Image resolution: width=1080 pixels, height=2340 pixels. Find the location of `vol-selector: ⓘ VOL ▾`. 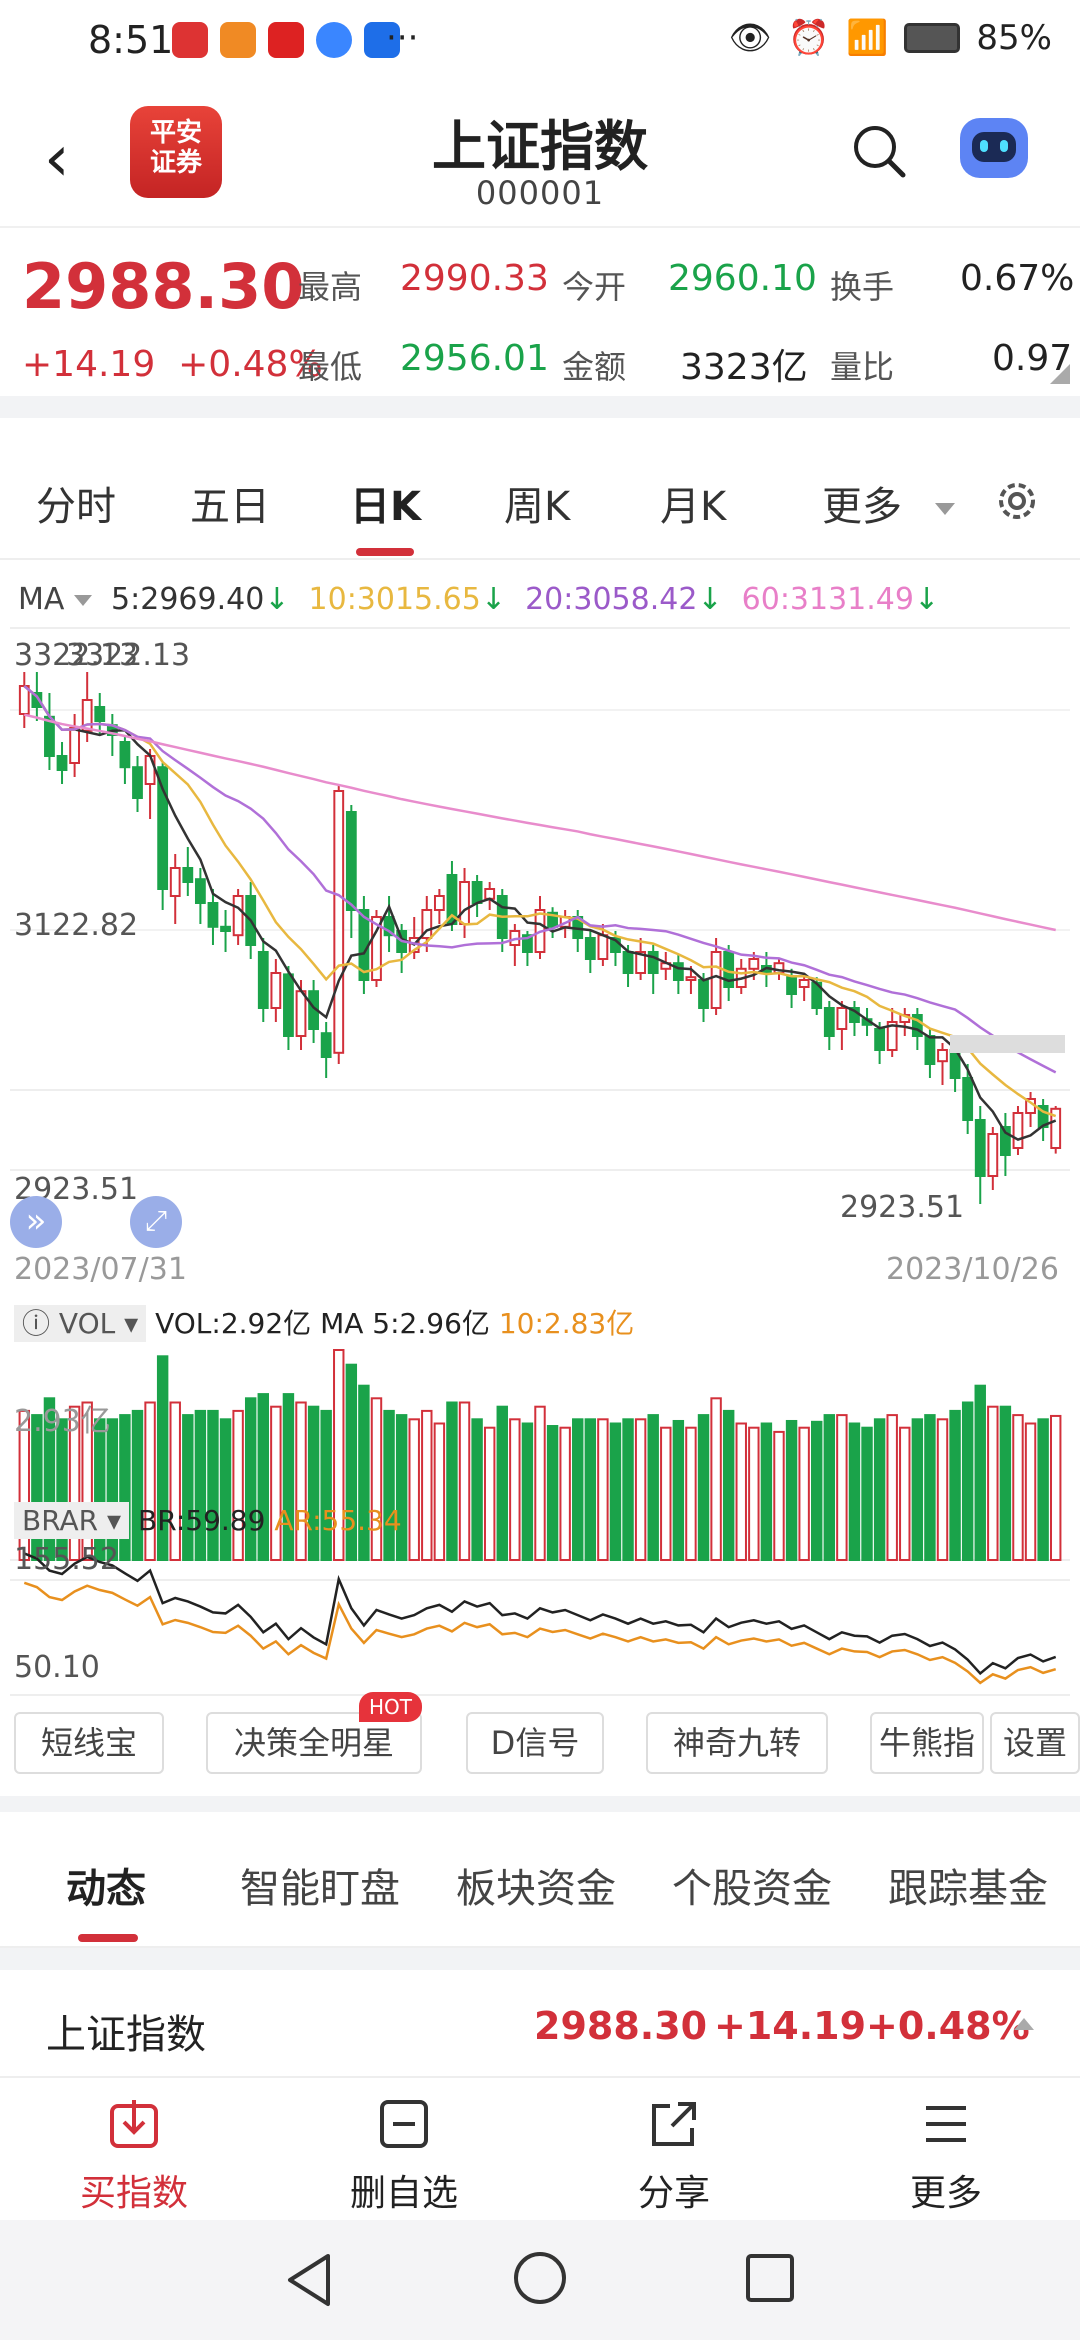

vol-selector: ⓘ VOL ▾ is located at coordinates (80, 1323).